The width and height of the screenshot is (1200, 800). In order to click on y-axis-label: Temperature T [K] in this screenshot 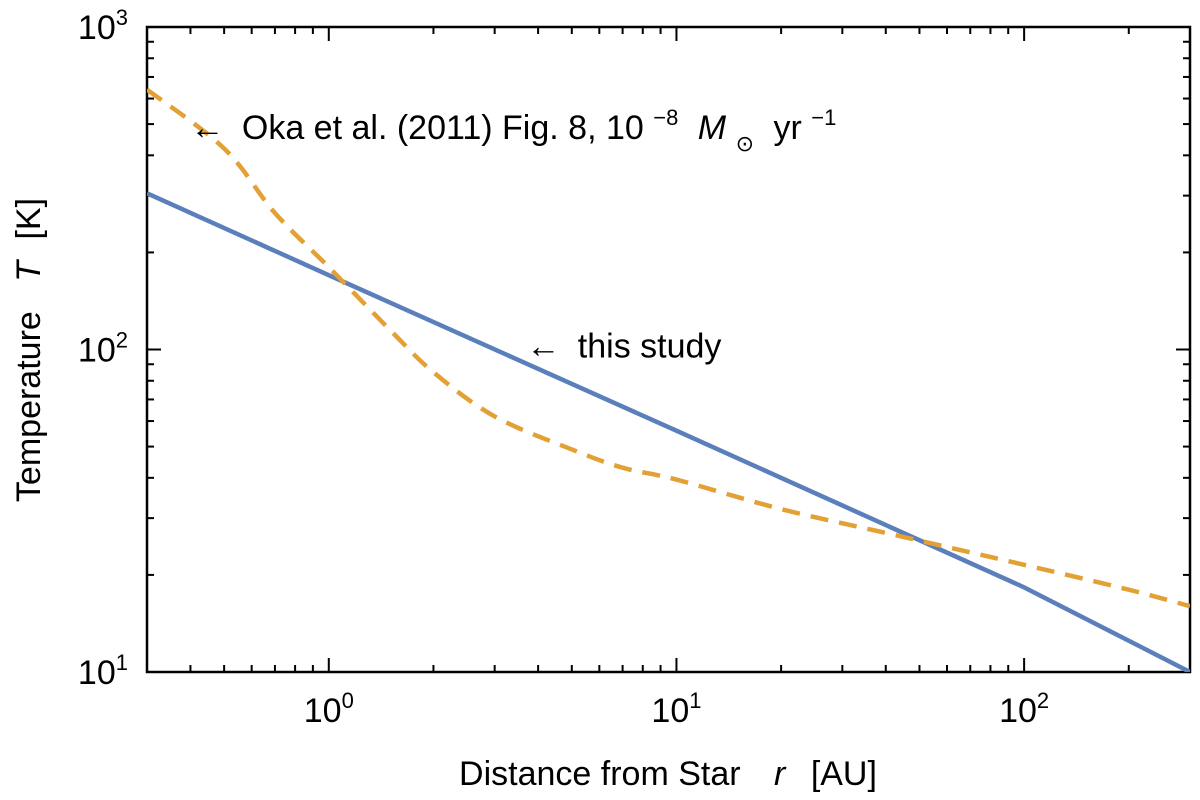, I will do `click(29, 350)`.